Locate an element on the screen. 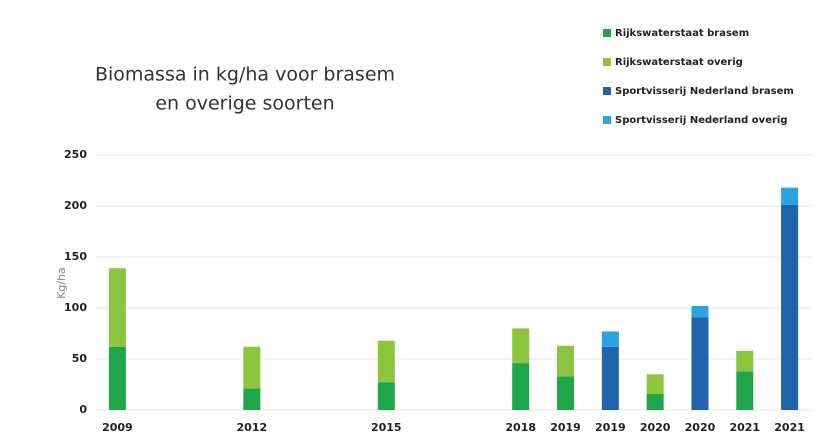  y-tick-label: 0 is located at coordinates (83, 409).